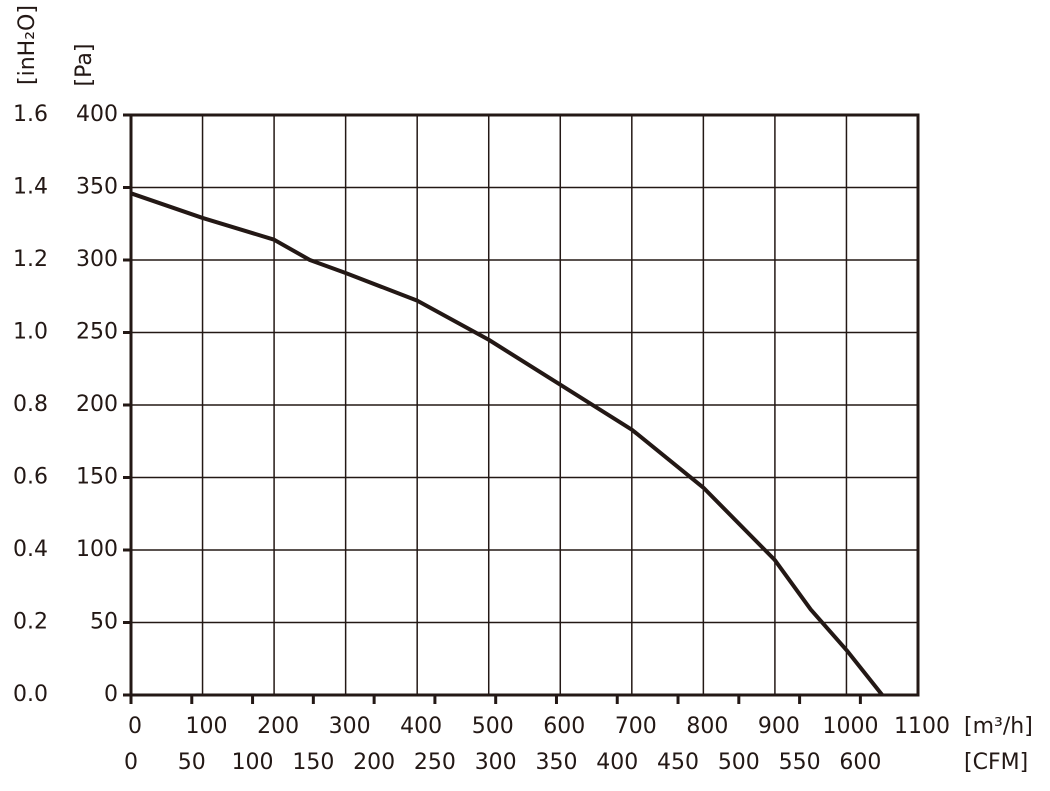 The width and height of the screenshot is (1050, 791). I want to click on y2-tick-label: 1.4, so click(30, 187).